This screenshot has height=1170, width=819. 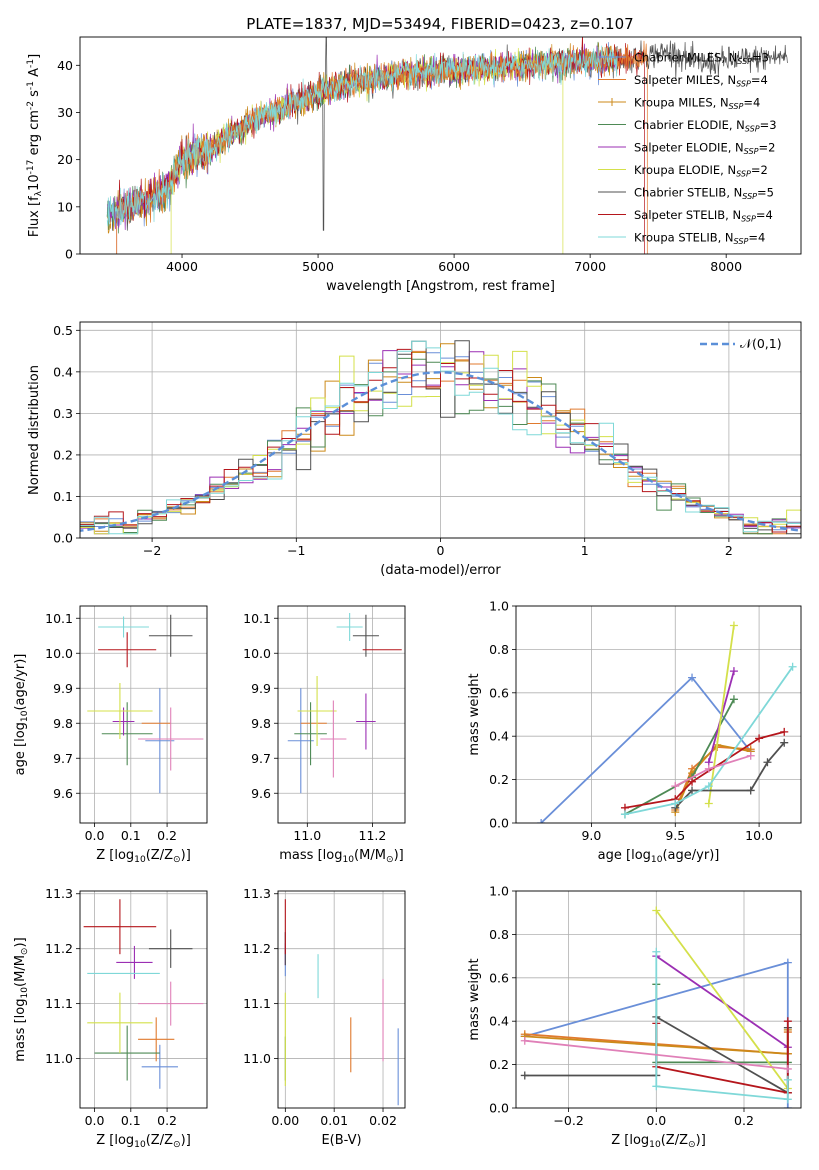 I want to click on y-tick-label: 9.9, so click(x=261, y=688).